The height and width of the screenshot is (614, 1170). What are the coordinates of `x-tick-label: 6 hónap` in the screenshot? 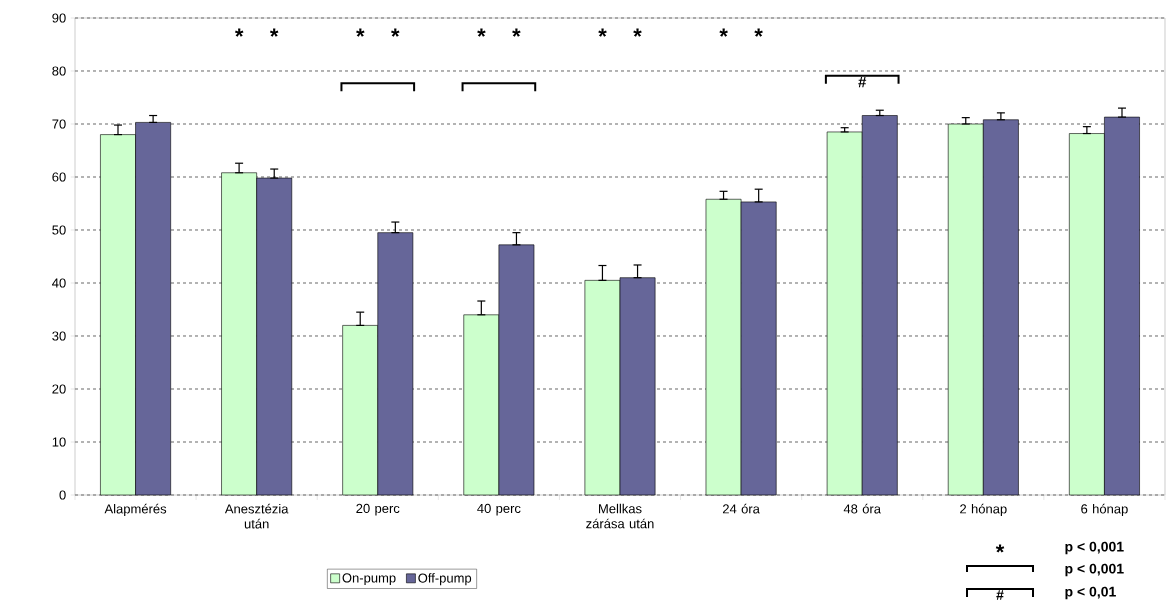 It's located at (1104, 510).